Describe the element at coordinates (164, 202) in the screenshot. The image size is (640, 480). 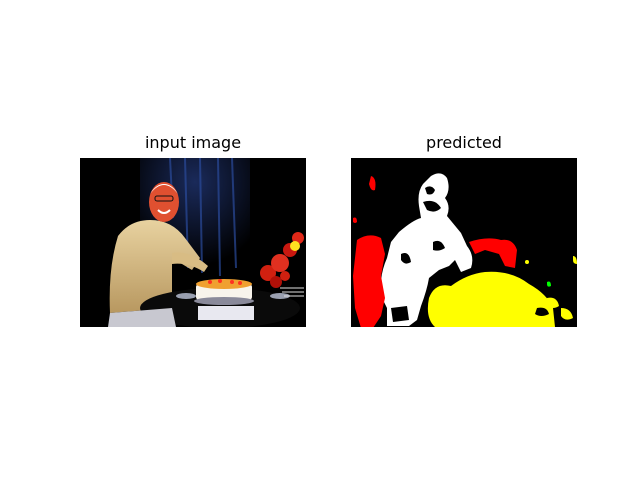
I see `person-head` at that location.